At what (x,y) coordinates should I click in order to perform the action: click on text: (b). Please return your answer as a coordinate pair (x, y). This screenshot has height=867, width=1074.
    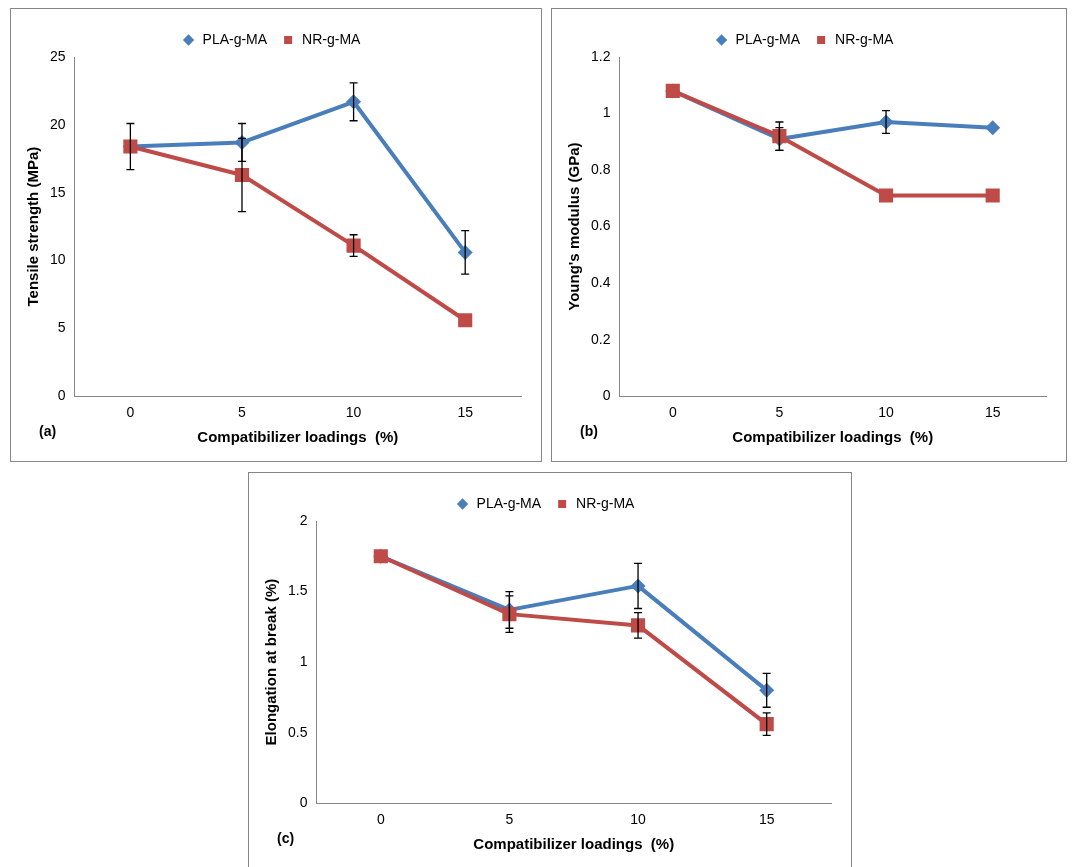
    Looking at the image, I should click on (589, 430).